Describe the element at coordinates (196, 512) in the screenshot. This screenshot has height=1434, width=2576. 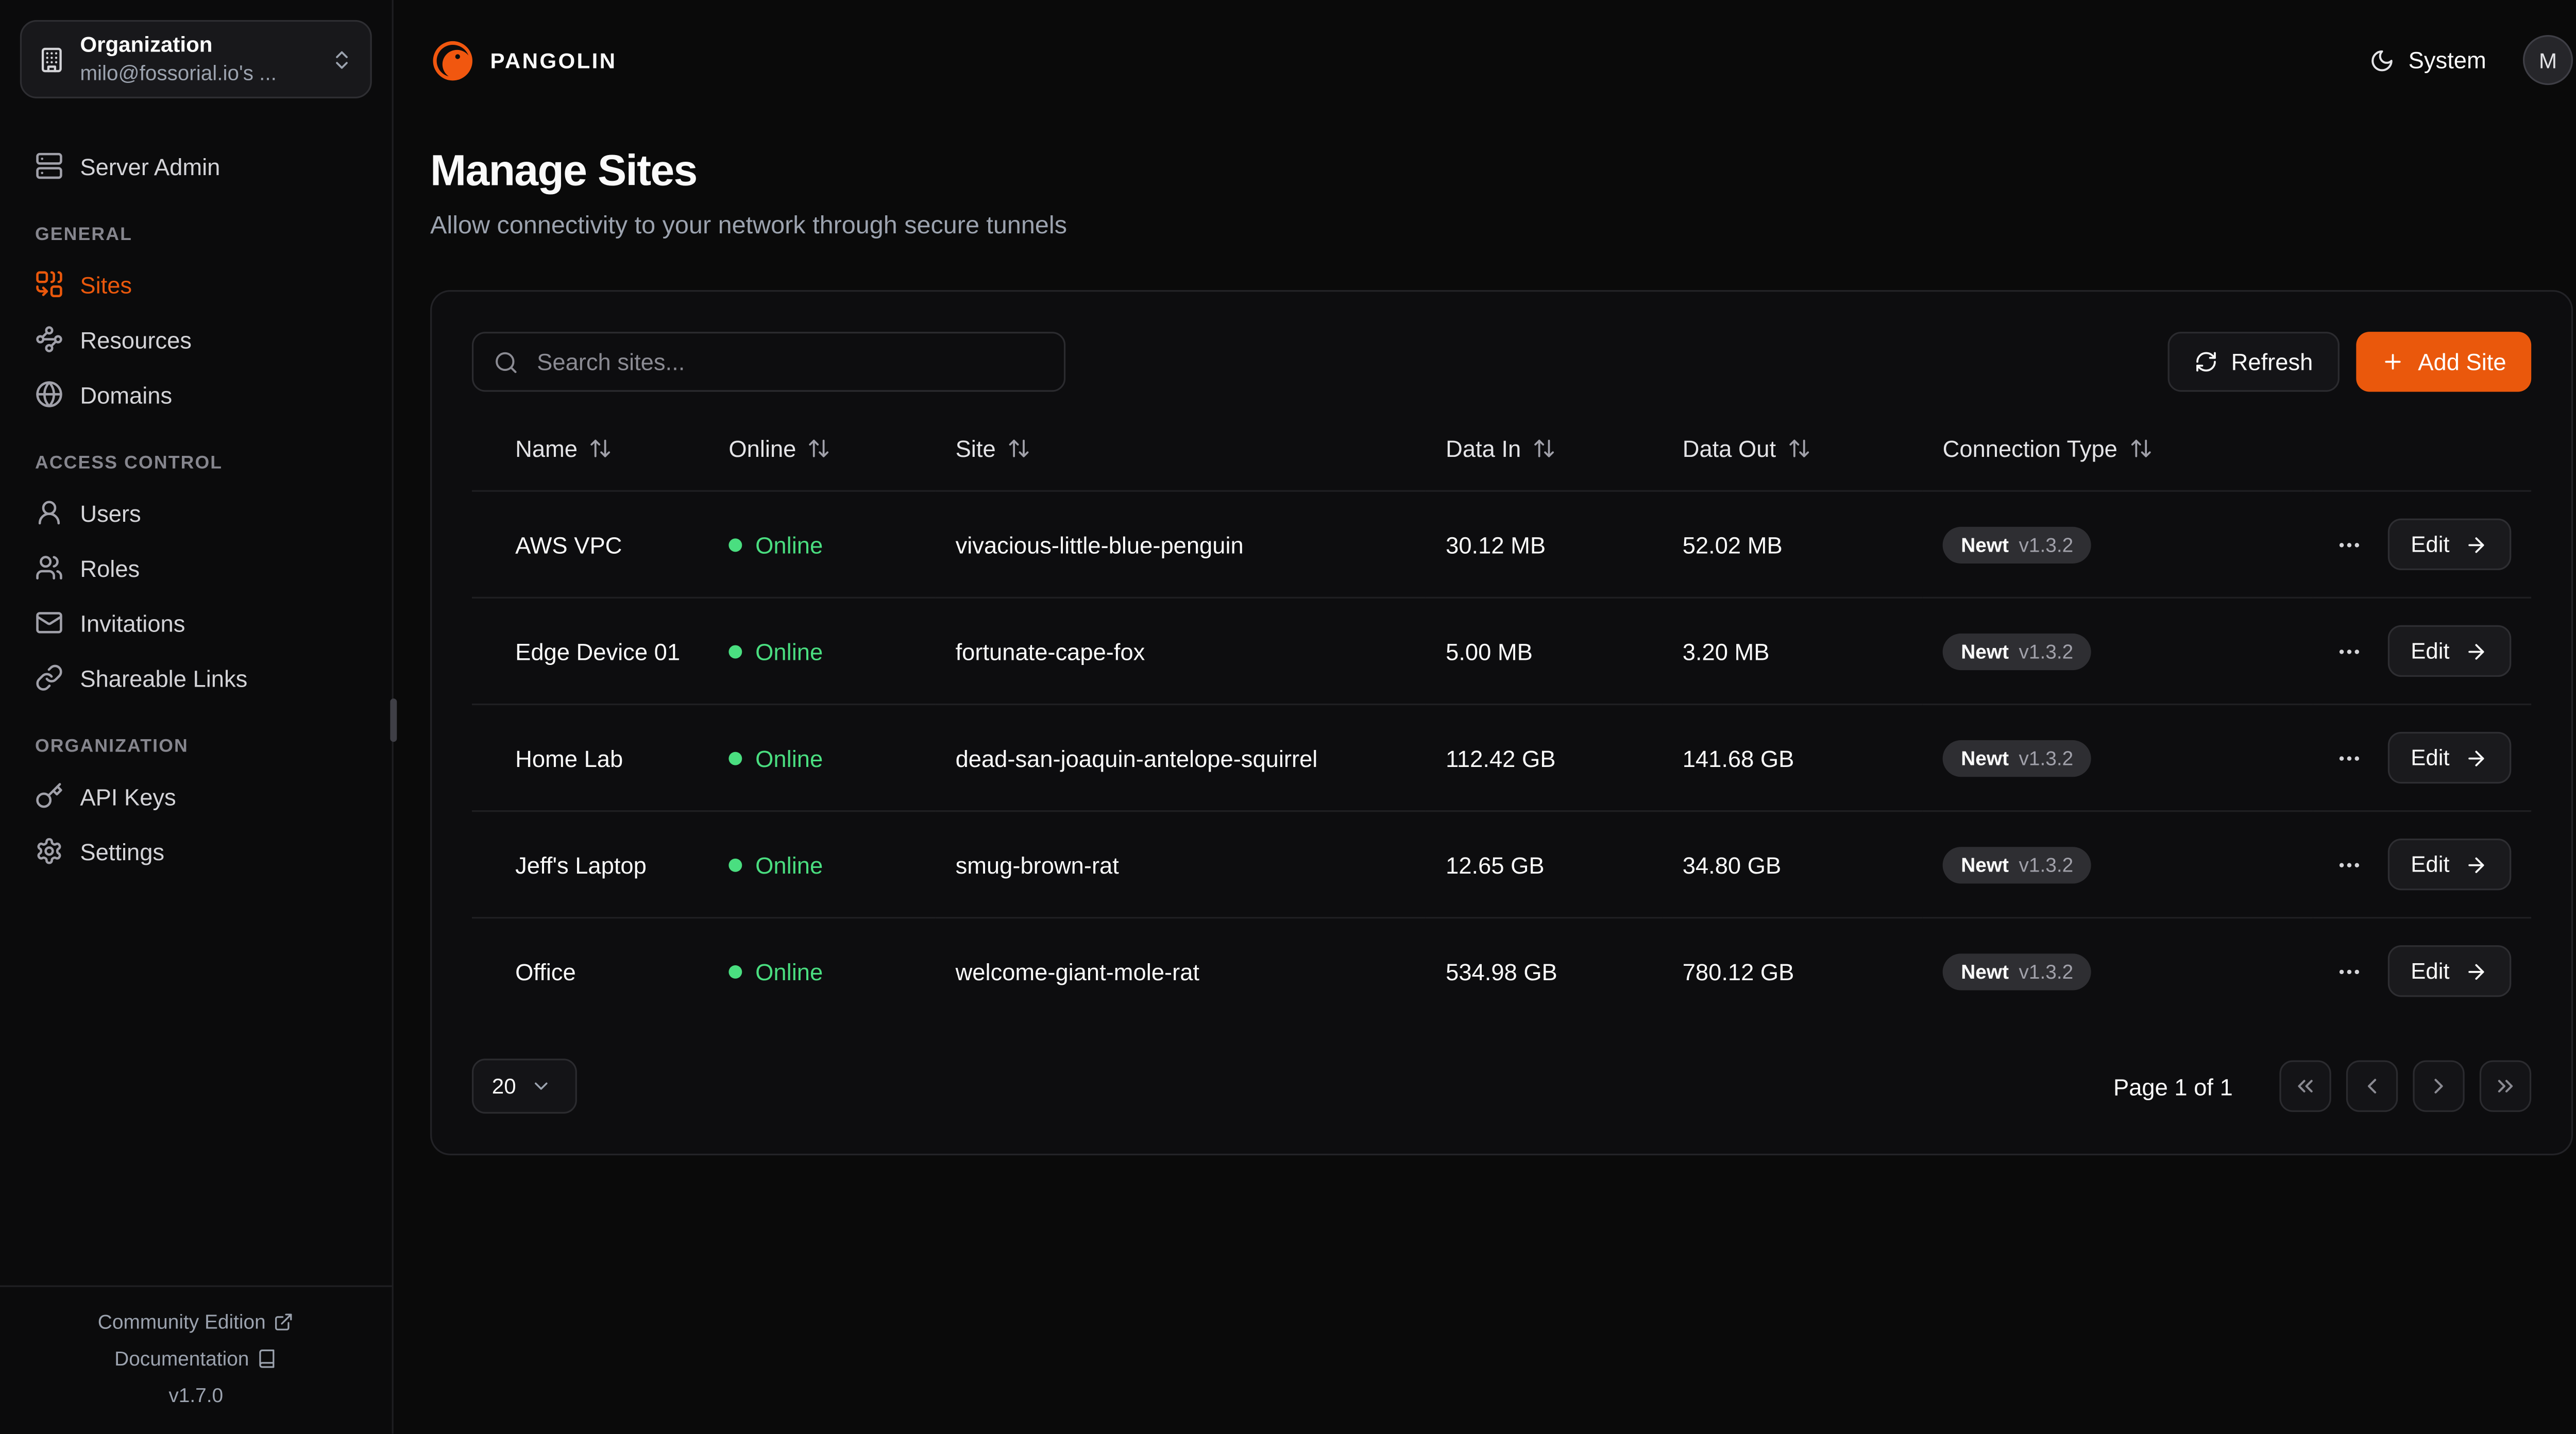
I see `sidebar-item-users: Users` at that location.